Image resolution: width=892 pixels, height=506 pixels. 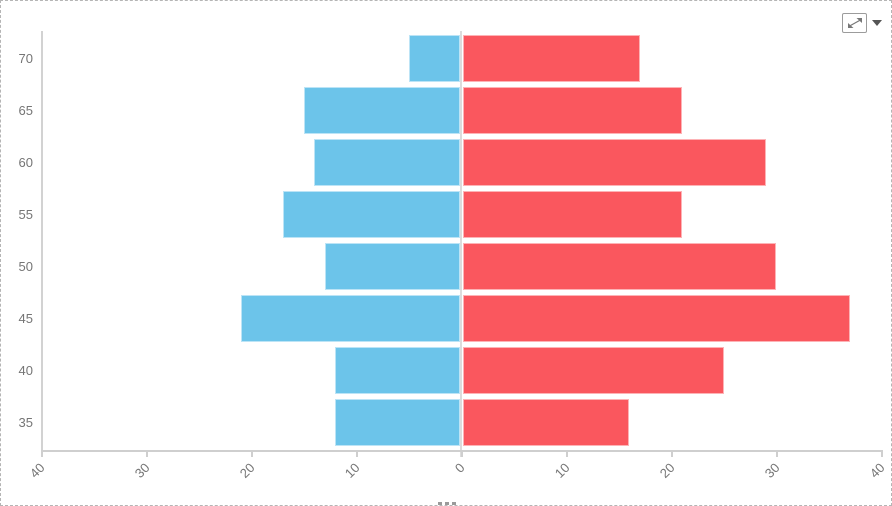 What do you see at coordinates (459, 468) in the screenshot?
I see `x-axis-label: 0` at bounding box center [459, 468].